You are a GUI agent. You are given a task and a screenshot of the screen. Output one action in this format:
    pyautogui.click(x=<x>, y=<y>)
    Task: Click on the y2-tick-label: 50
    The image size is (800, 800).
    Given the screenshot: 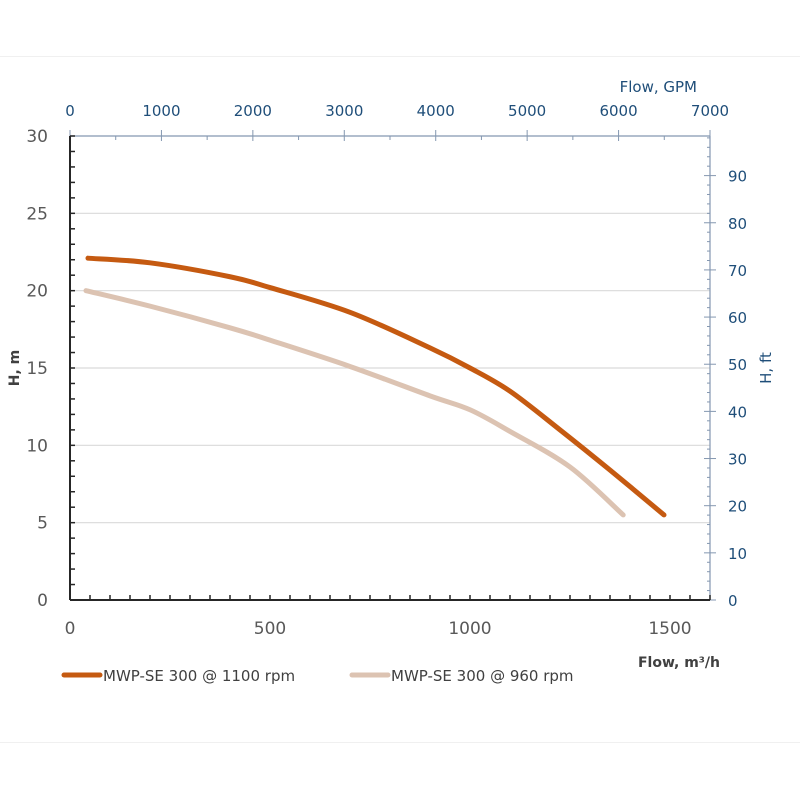 What is the action you would take?
    pyautogui.click(x=737, y=365)
    